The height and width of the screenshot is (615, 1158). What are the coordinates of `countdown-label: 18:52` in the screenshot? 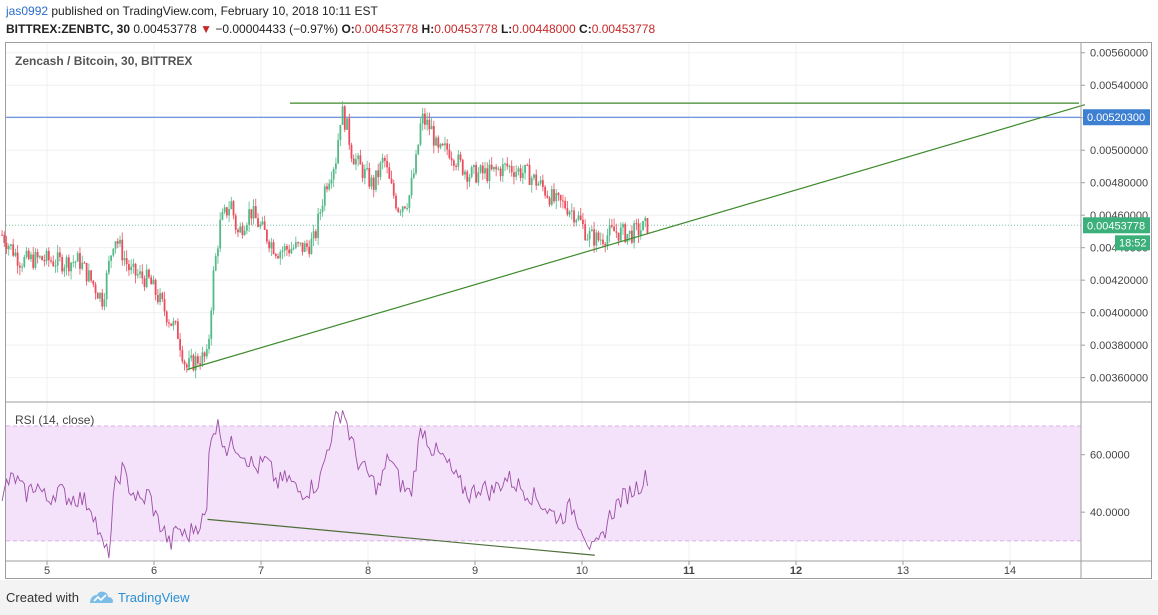 It's located at (1133, 243).